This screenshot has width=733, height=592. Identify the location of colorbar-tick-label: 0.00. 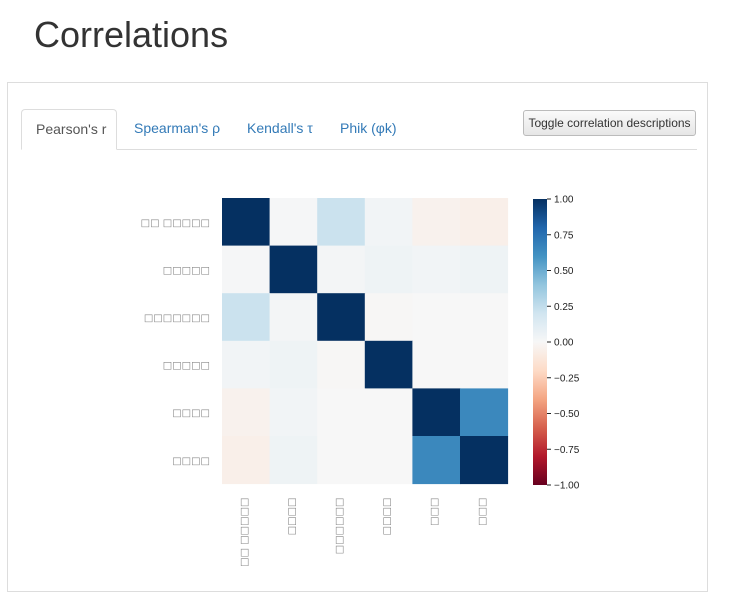
(564, 343).